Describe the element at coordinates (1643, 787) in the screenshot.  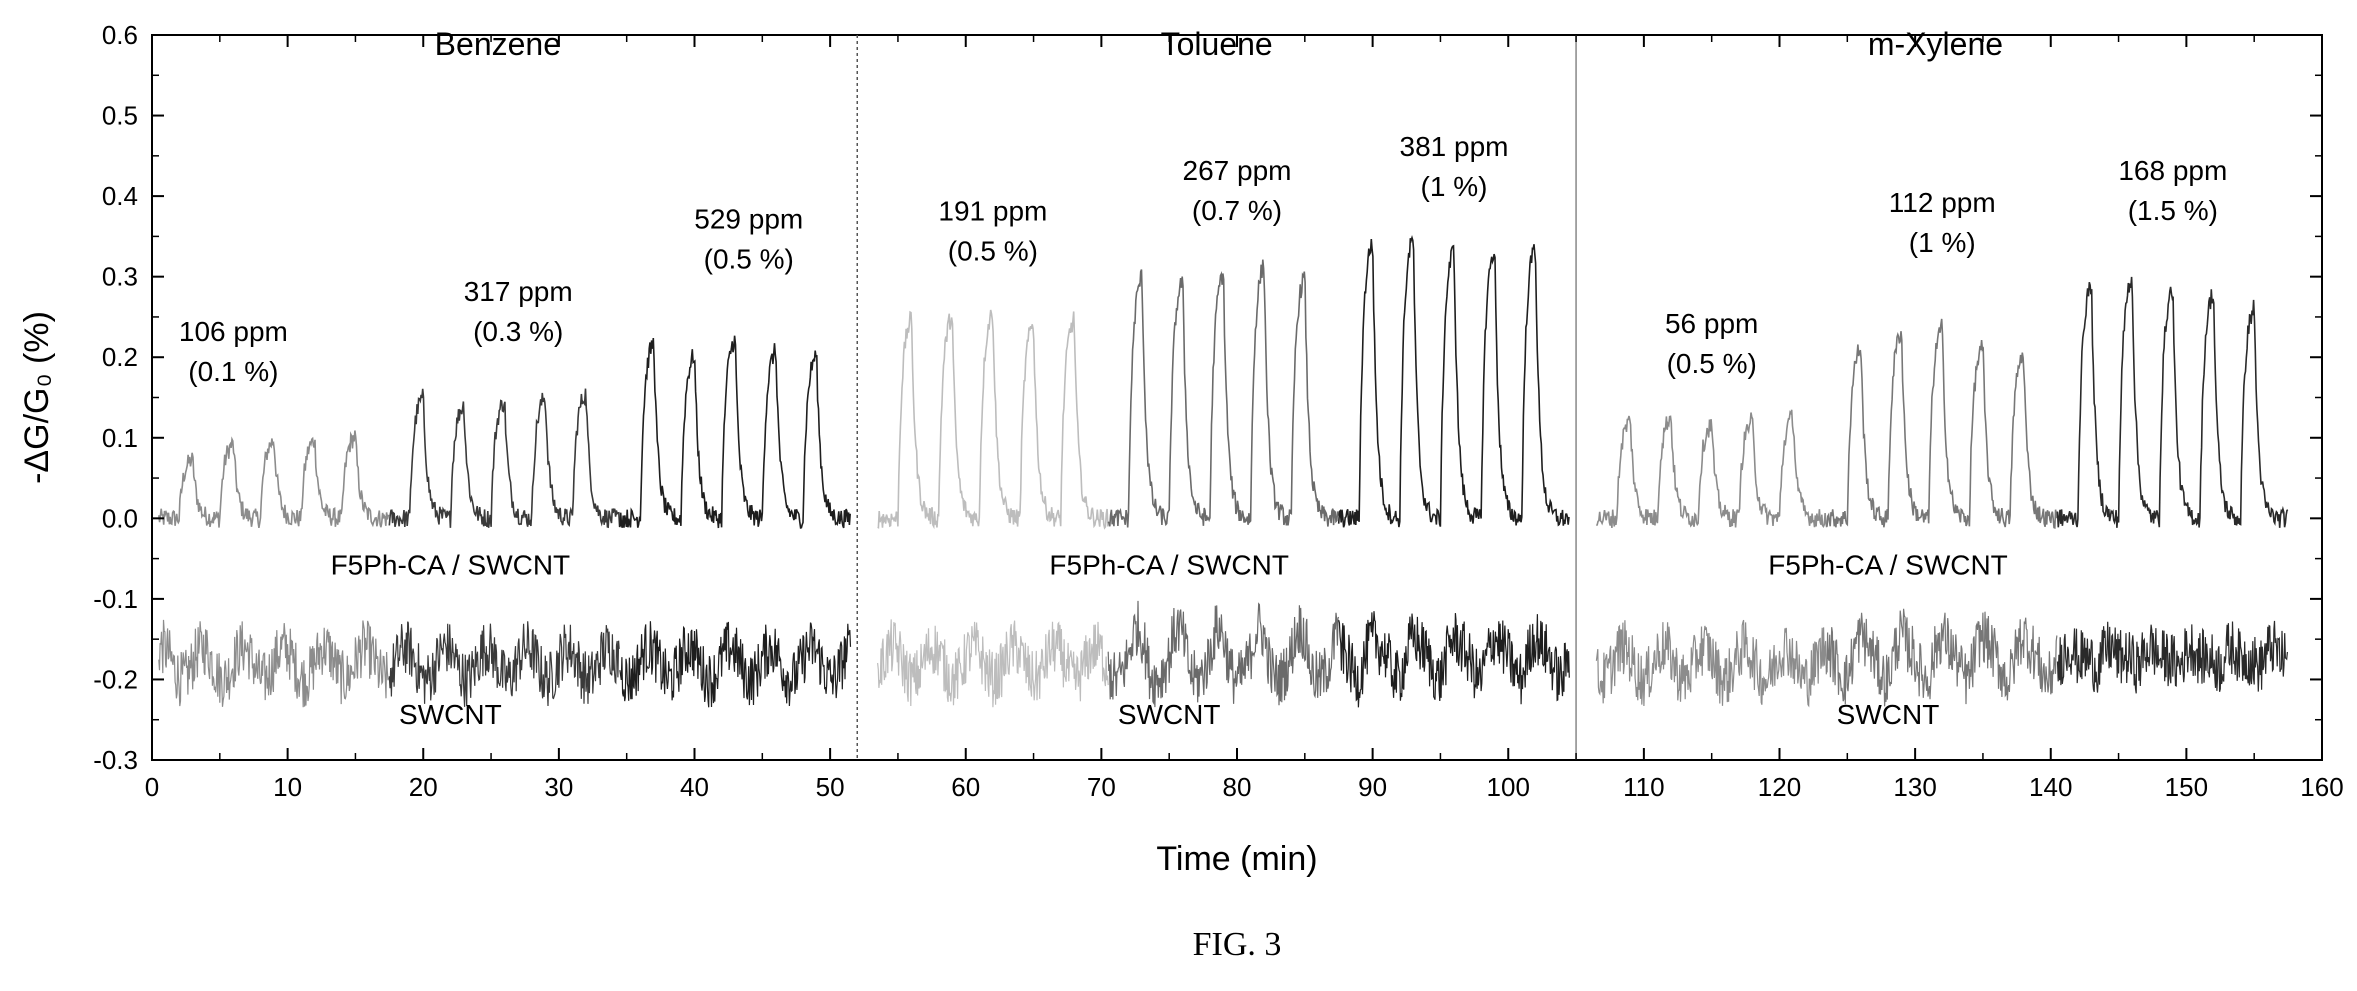
I see `x-tick-label: 110` at that location.